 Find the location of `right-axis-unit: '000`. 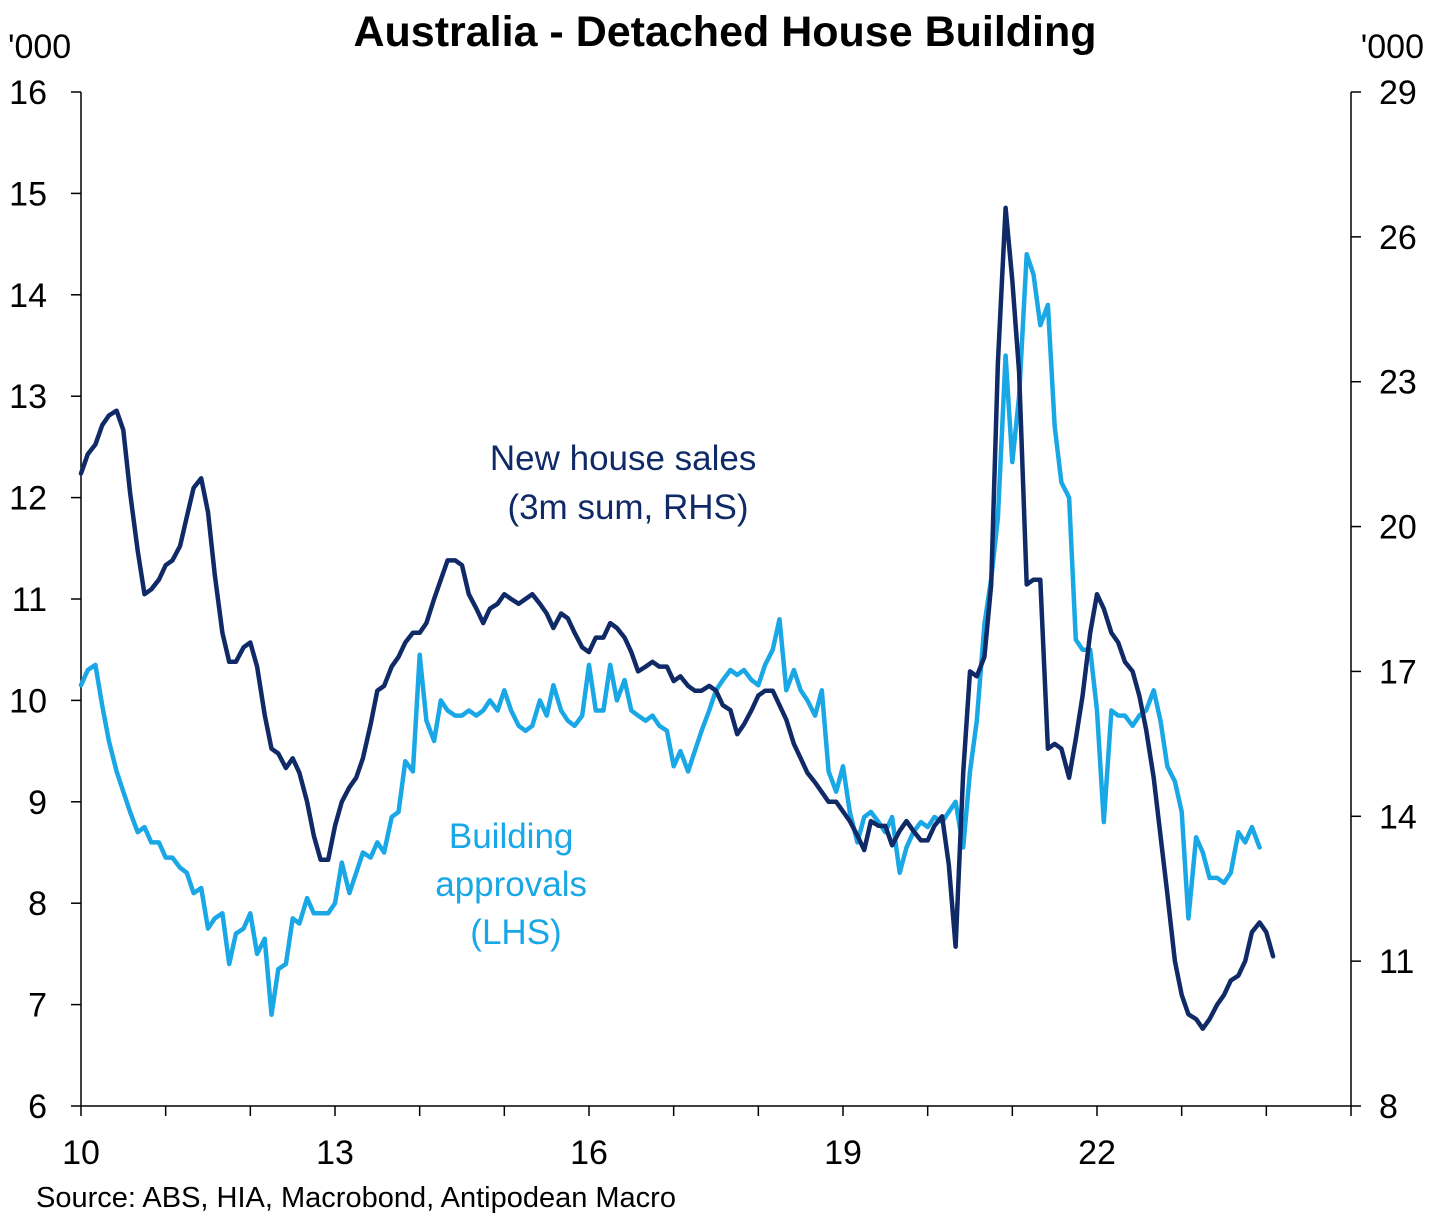

right-axis-unit: '000 is located at coordinates (1392, 47).